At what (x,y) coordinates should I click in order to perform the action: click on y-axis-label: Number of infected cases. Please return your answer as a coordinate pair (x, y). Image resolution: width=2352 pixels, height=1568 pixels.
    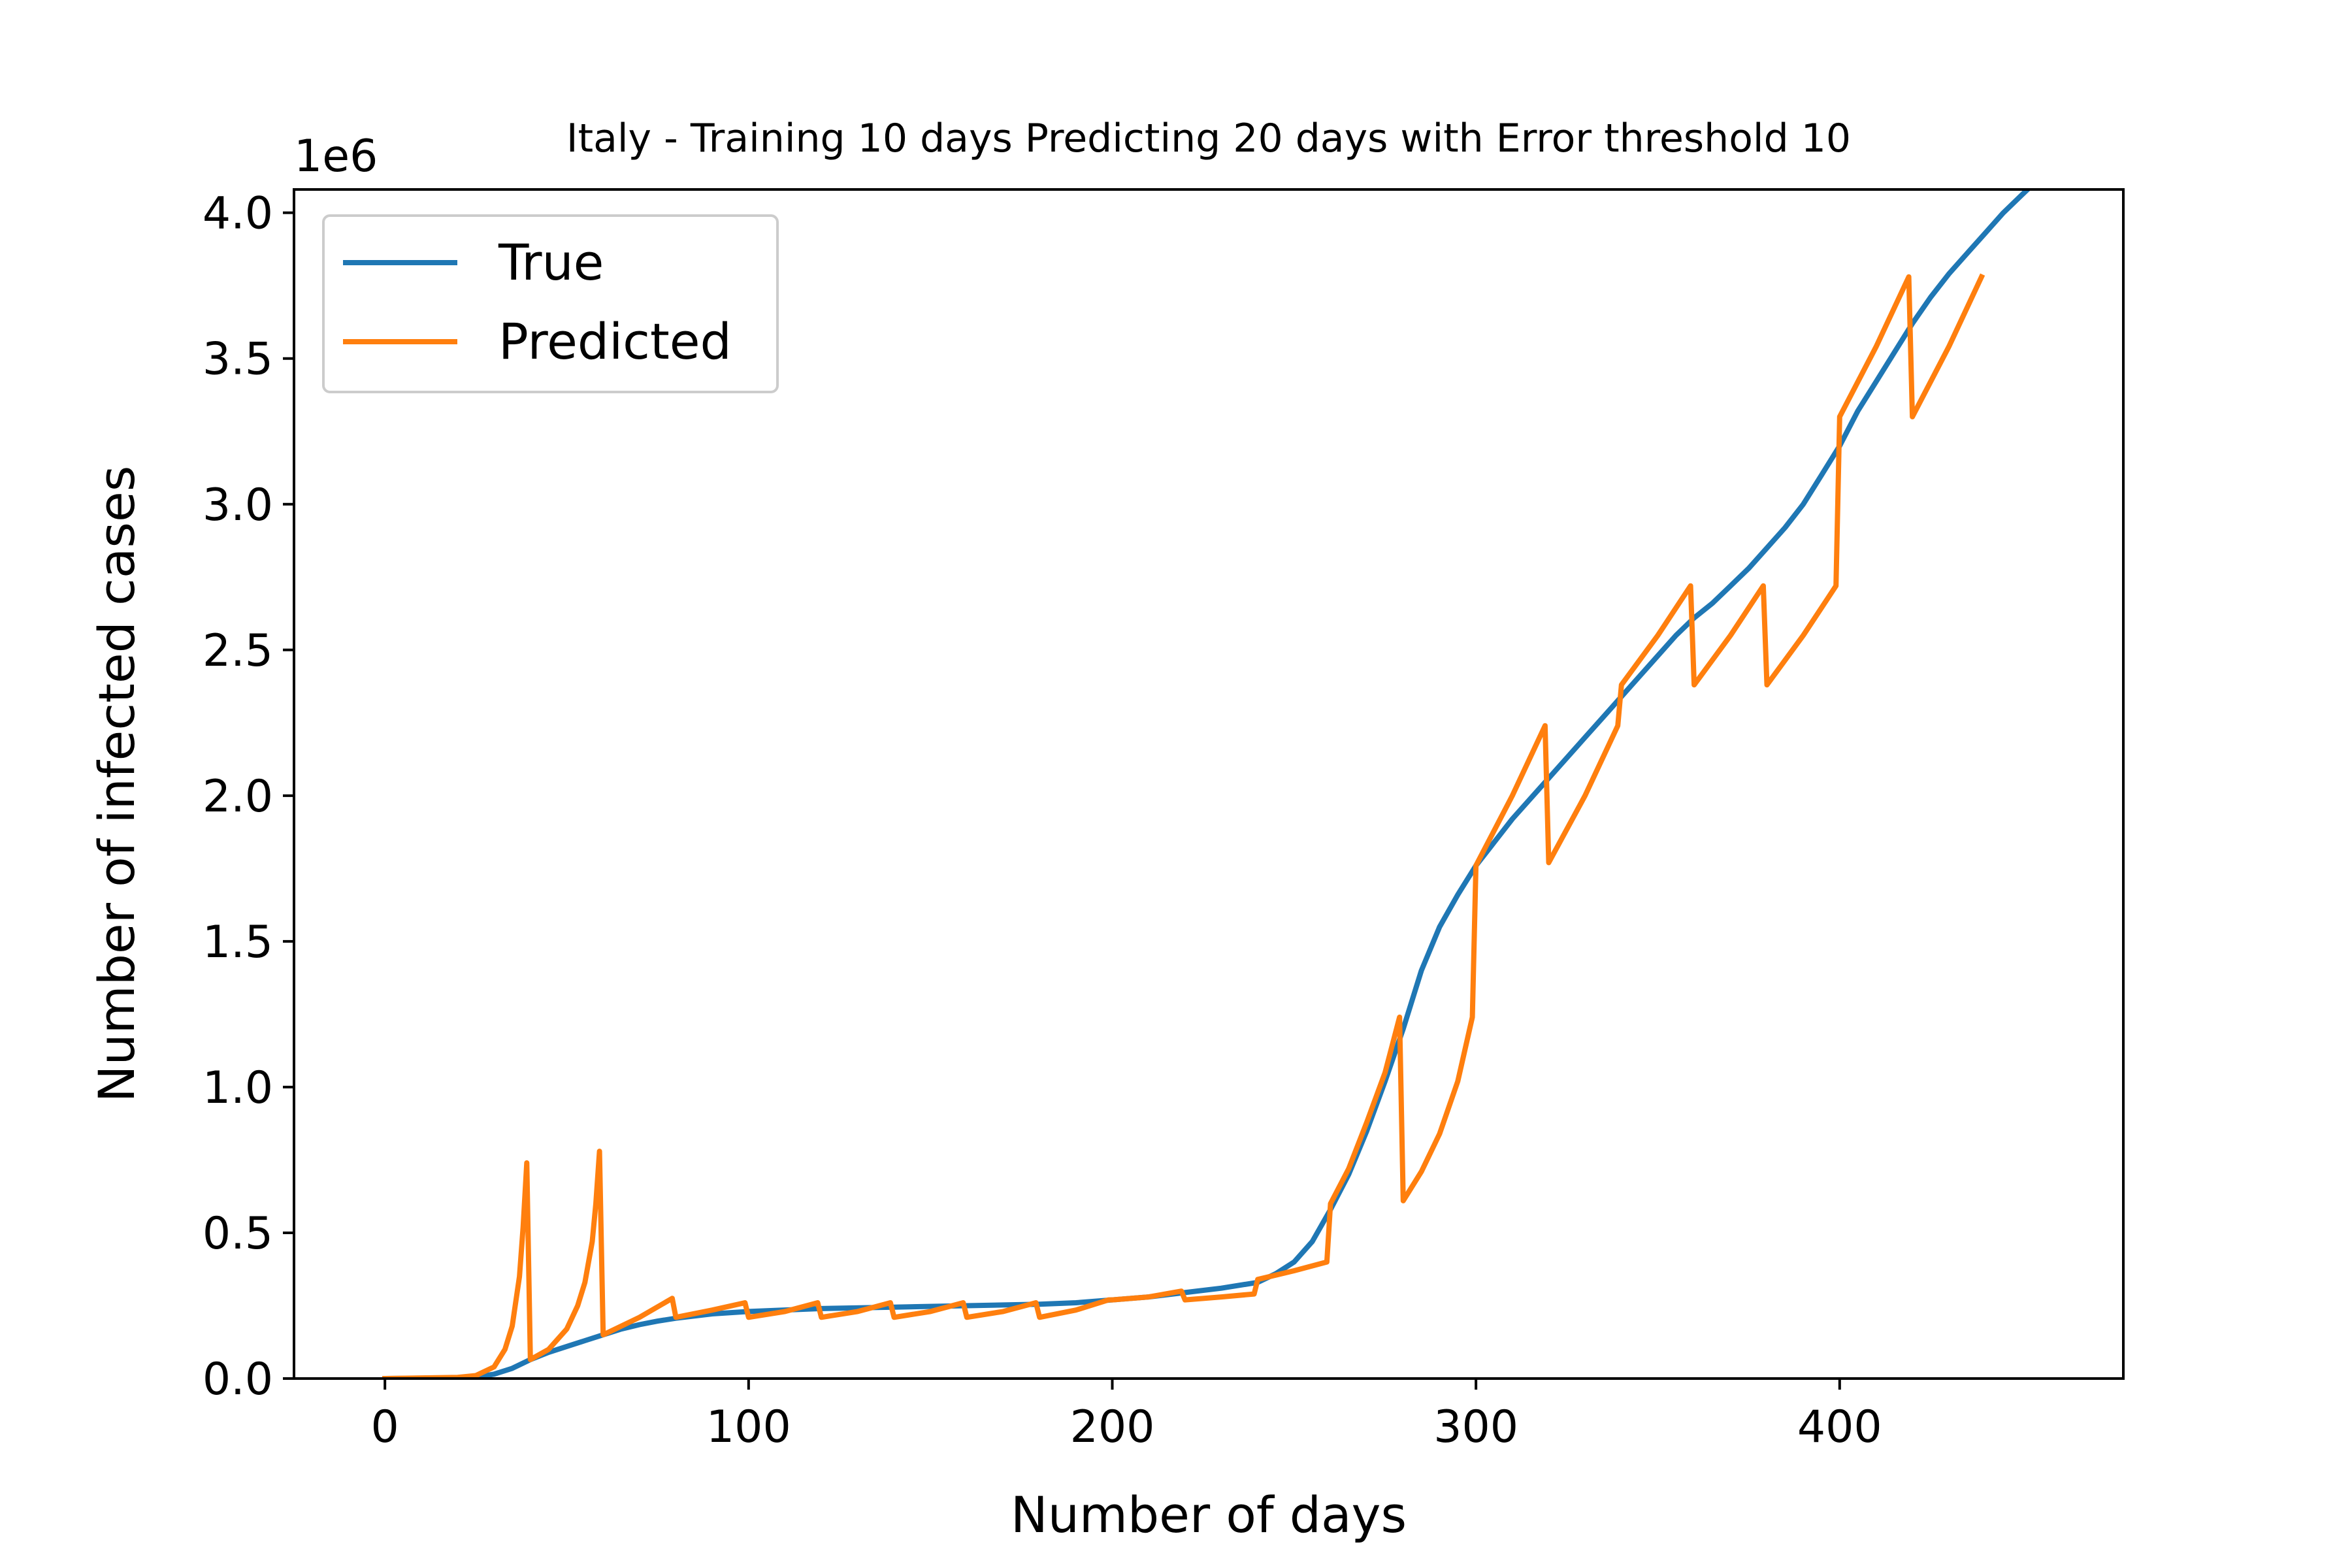
    Looking at the image, I should click on (117, 784).